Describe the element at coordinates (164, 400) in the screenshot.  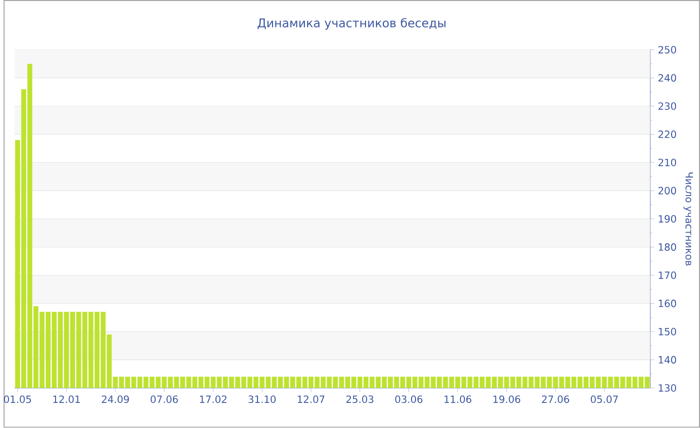
I see `x-tick-label: 07.06` at that location.